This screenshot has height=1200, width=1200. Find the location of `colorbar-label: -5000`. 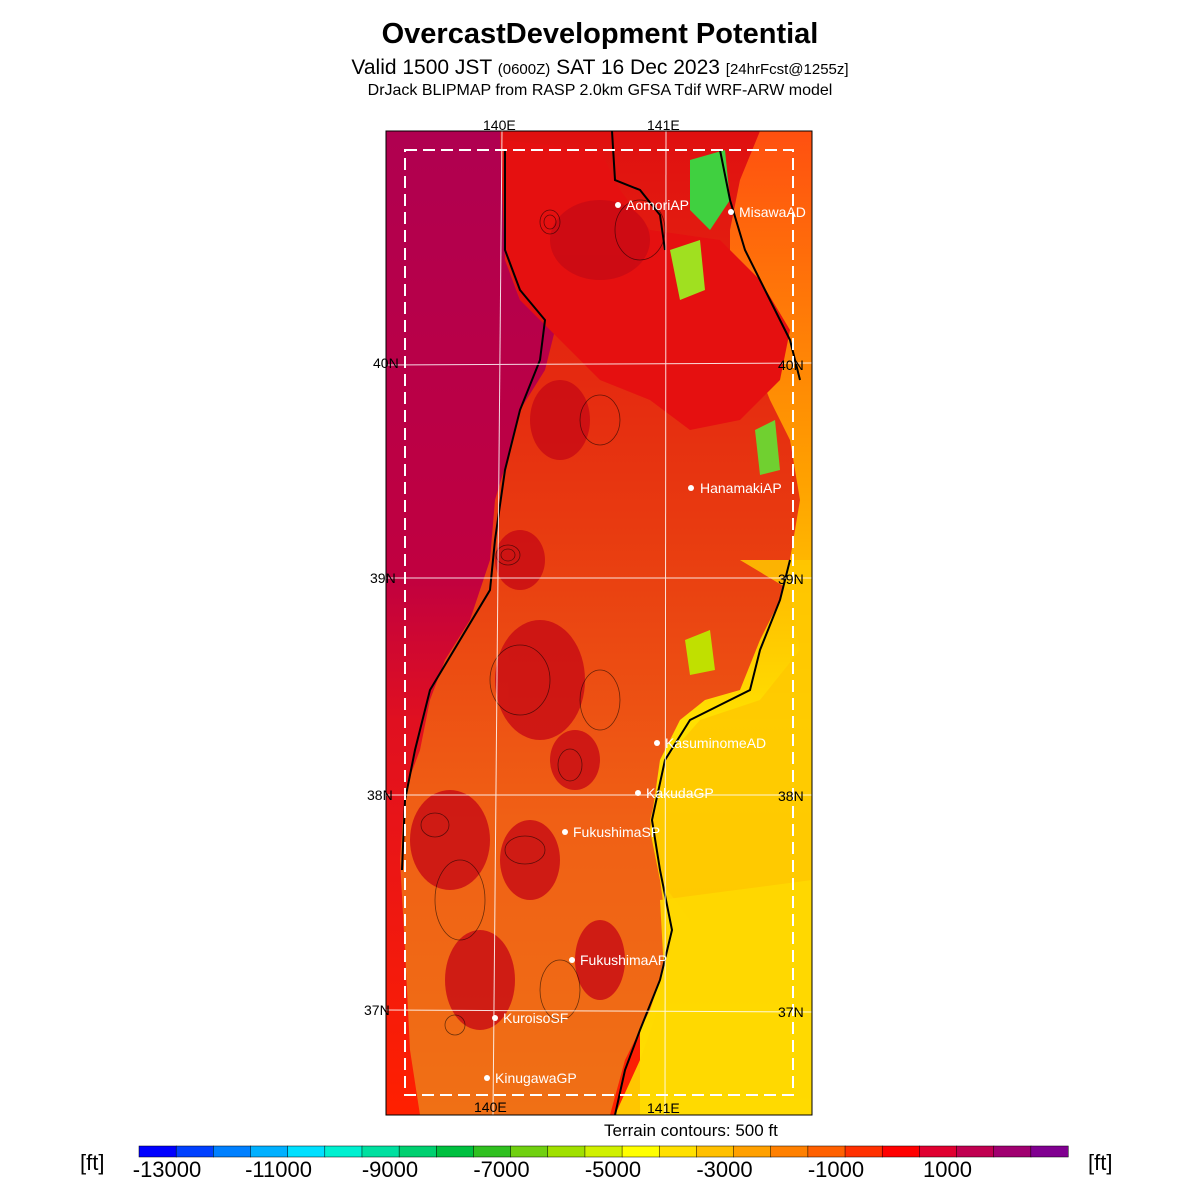

colorbar-label: -5000 is located at coordinates (613, 1169).